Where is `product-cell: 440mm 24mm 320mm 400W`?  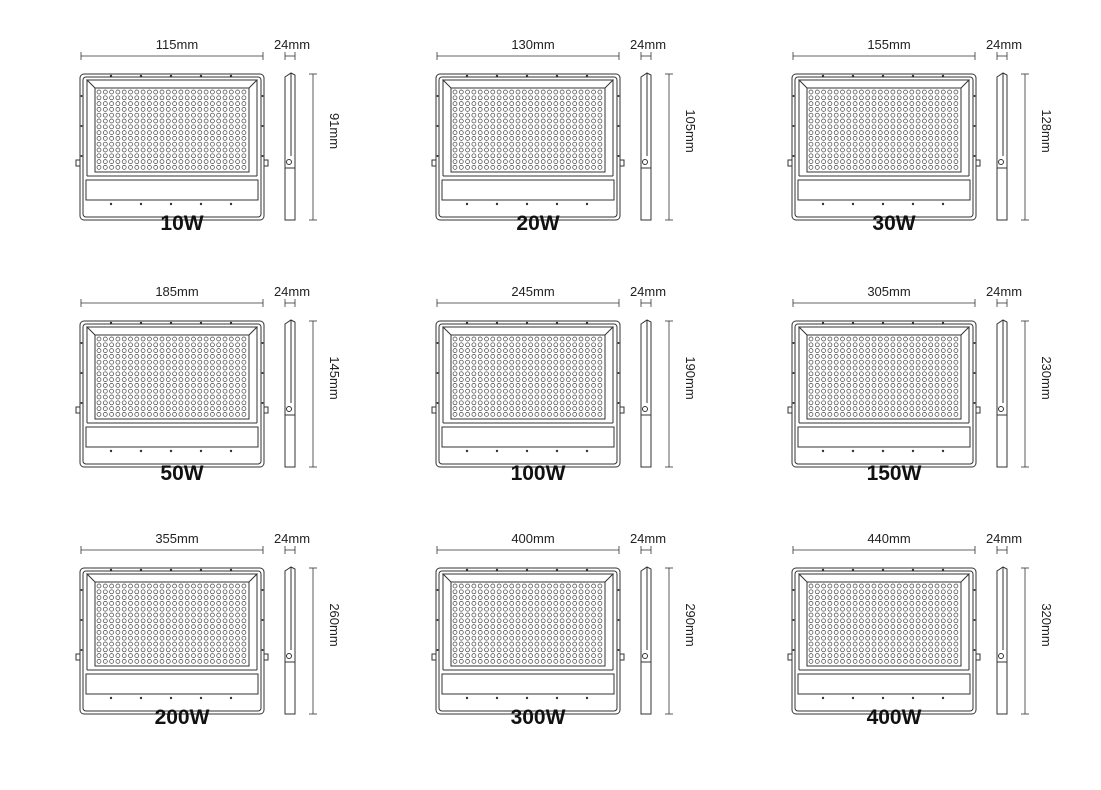
product-cell: 440mm 24mm 320mm 400W is located at coordinates (920, 649).